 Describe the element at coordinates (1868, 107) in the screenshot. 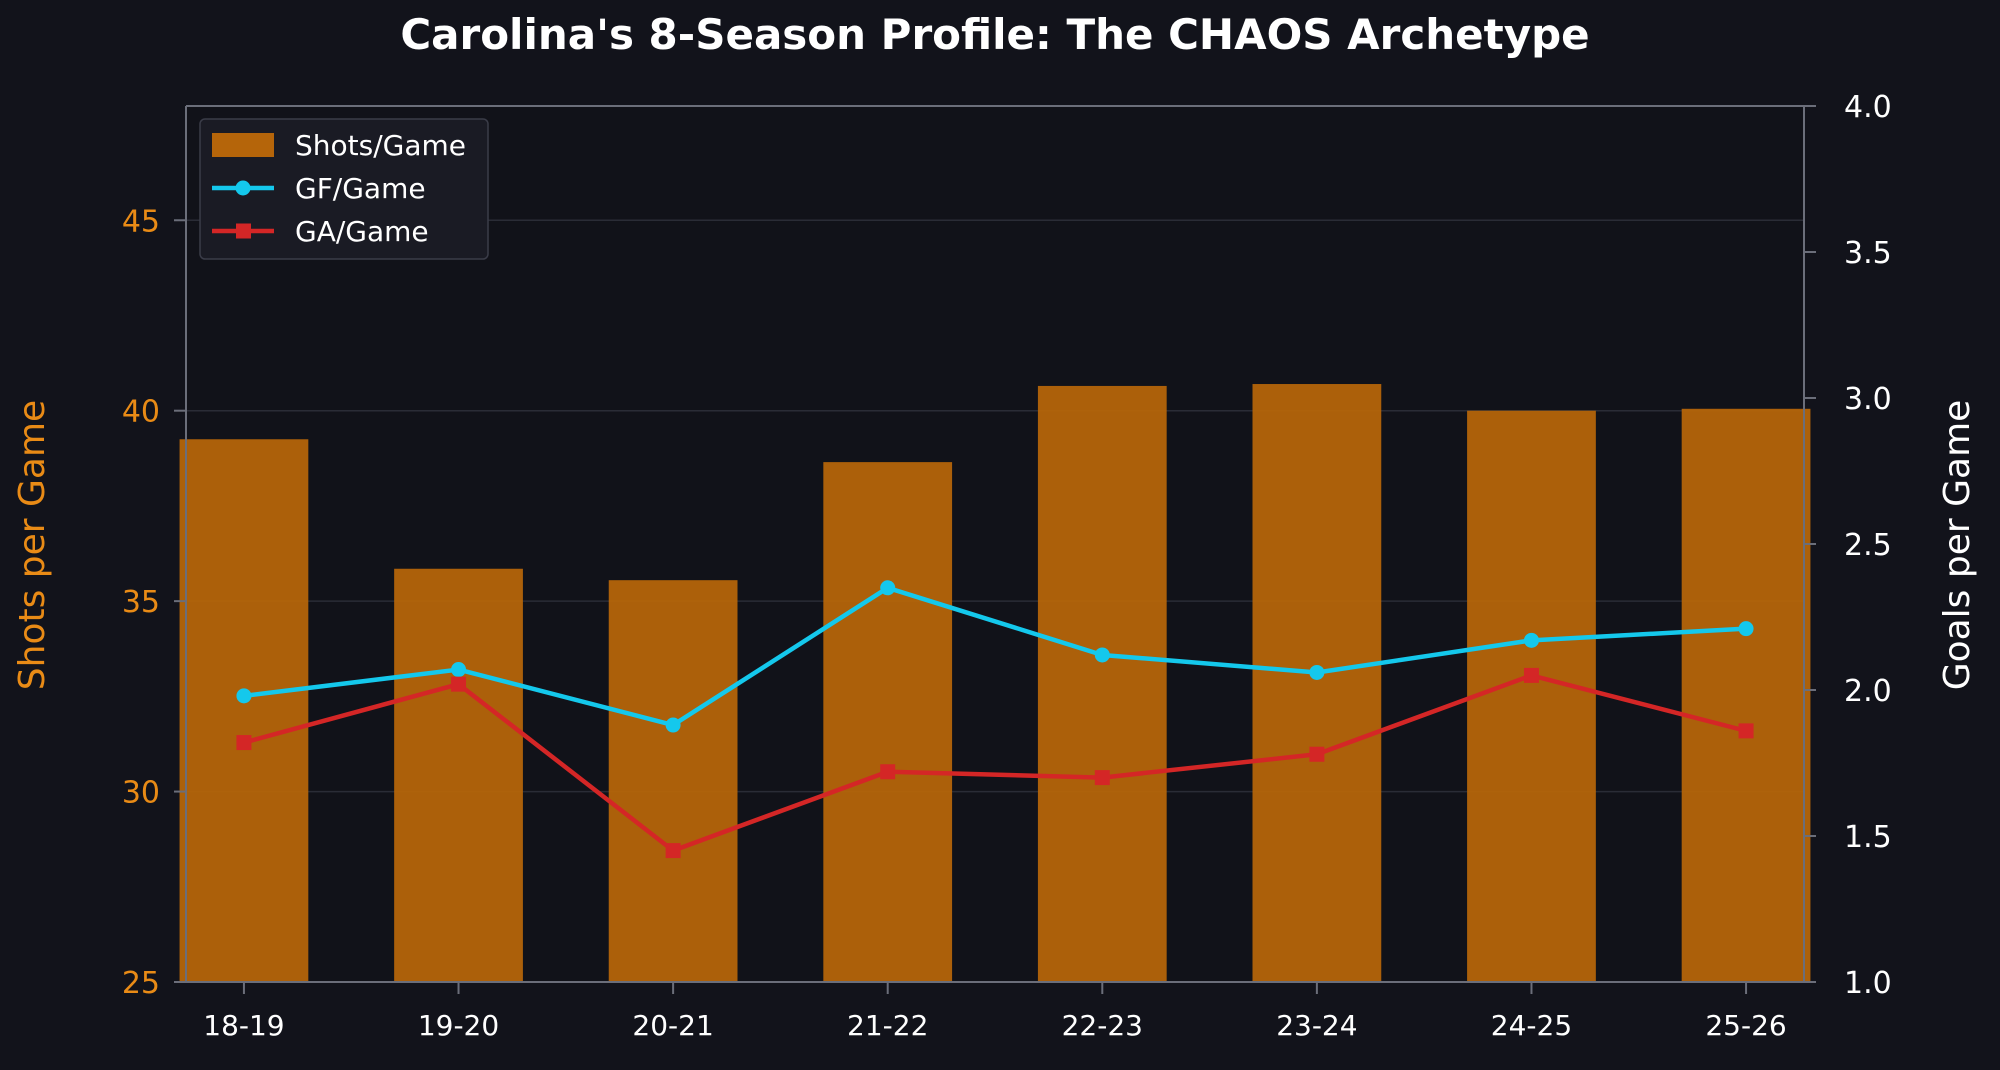

I see `y-tick-label-right: 4.0` at that location.